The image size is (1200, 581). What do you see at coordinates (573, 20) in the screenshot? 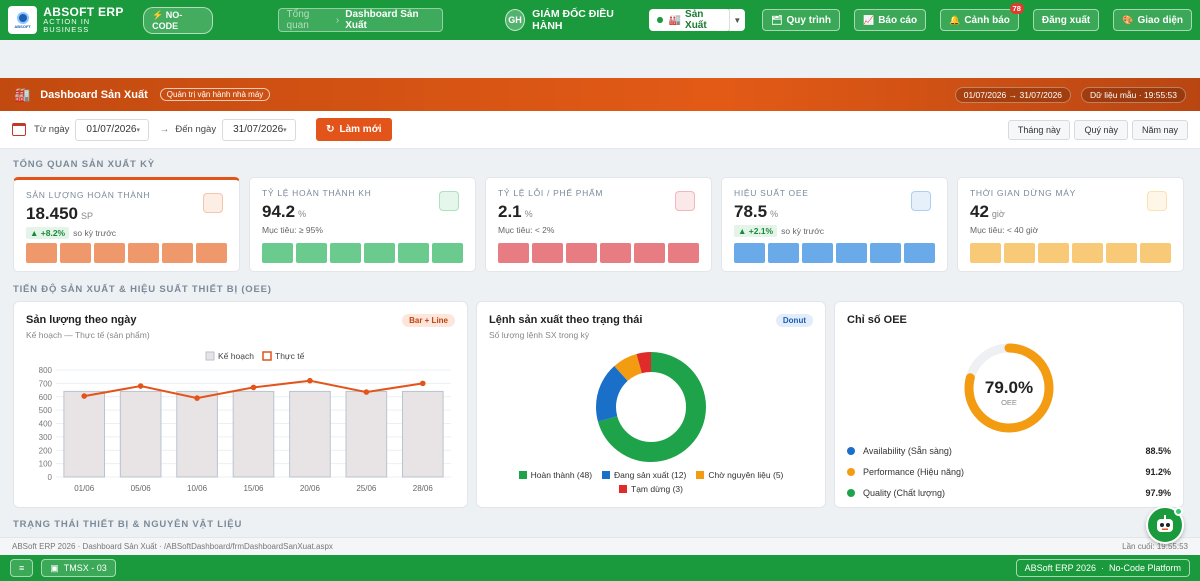
I see `user-role: GIÁM ĐỐC ĐIỀU HÀNH` at bounding box center [573, 20].